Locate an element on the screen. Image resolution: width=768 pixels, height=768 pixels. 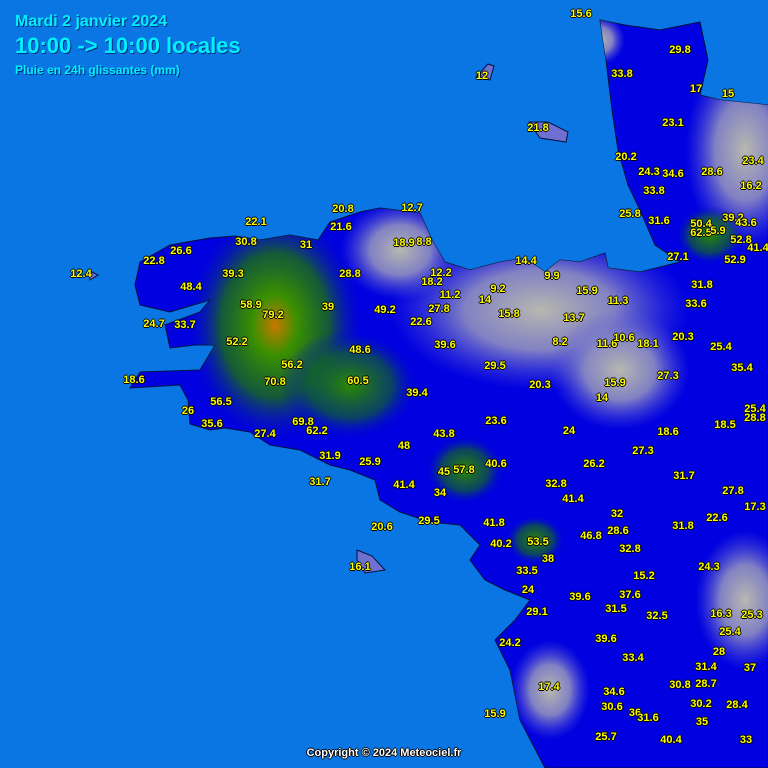
station-rain-value: 52.8 is located at coordinates (741, 240).